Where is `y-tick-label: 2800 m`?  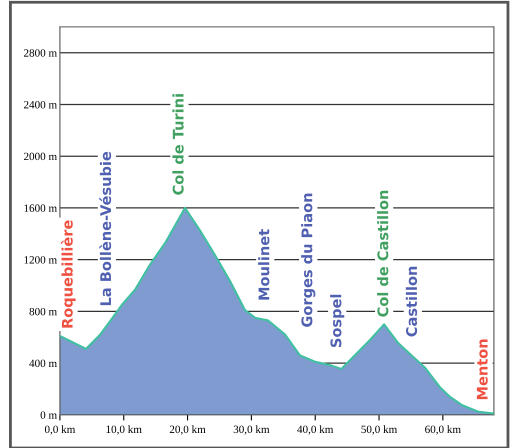
y-tick-label: 2800 m is located at coordinates (40, 53).